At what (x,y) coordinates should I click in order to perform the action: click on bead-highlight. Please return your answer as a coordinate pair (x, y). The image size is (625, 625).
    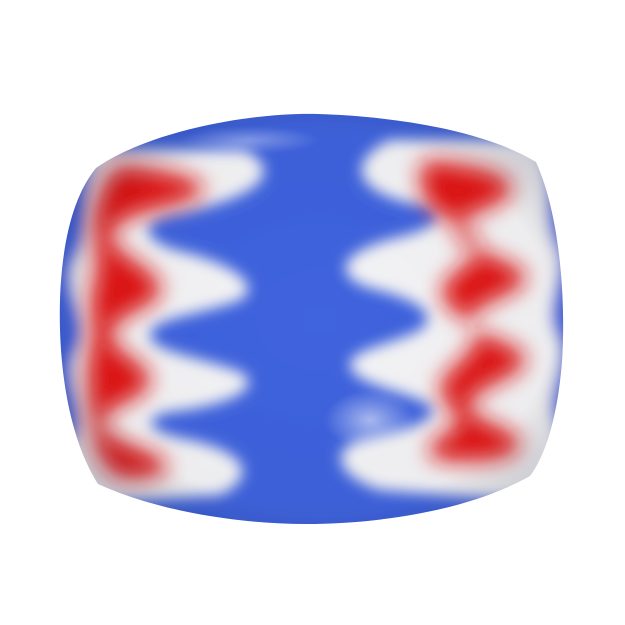
    Looking at the image, I should click on (370, 420).